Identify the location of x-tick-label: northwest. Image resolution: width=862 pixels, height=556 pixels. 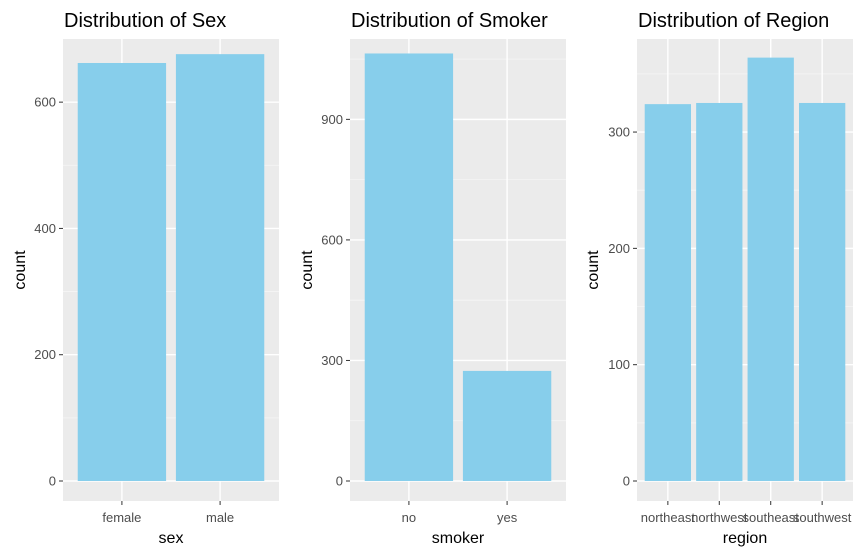
(719, 517).